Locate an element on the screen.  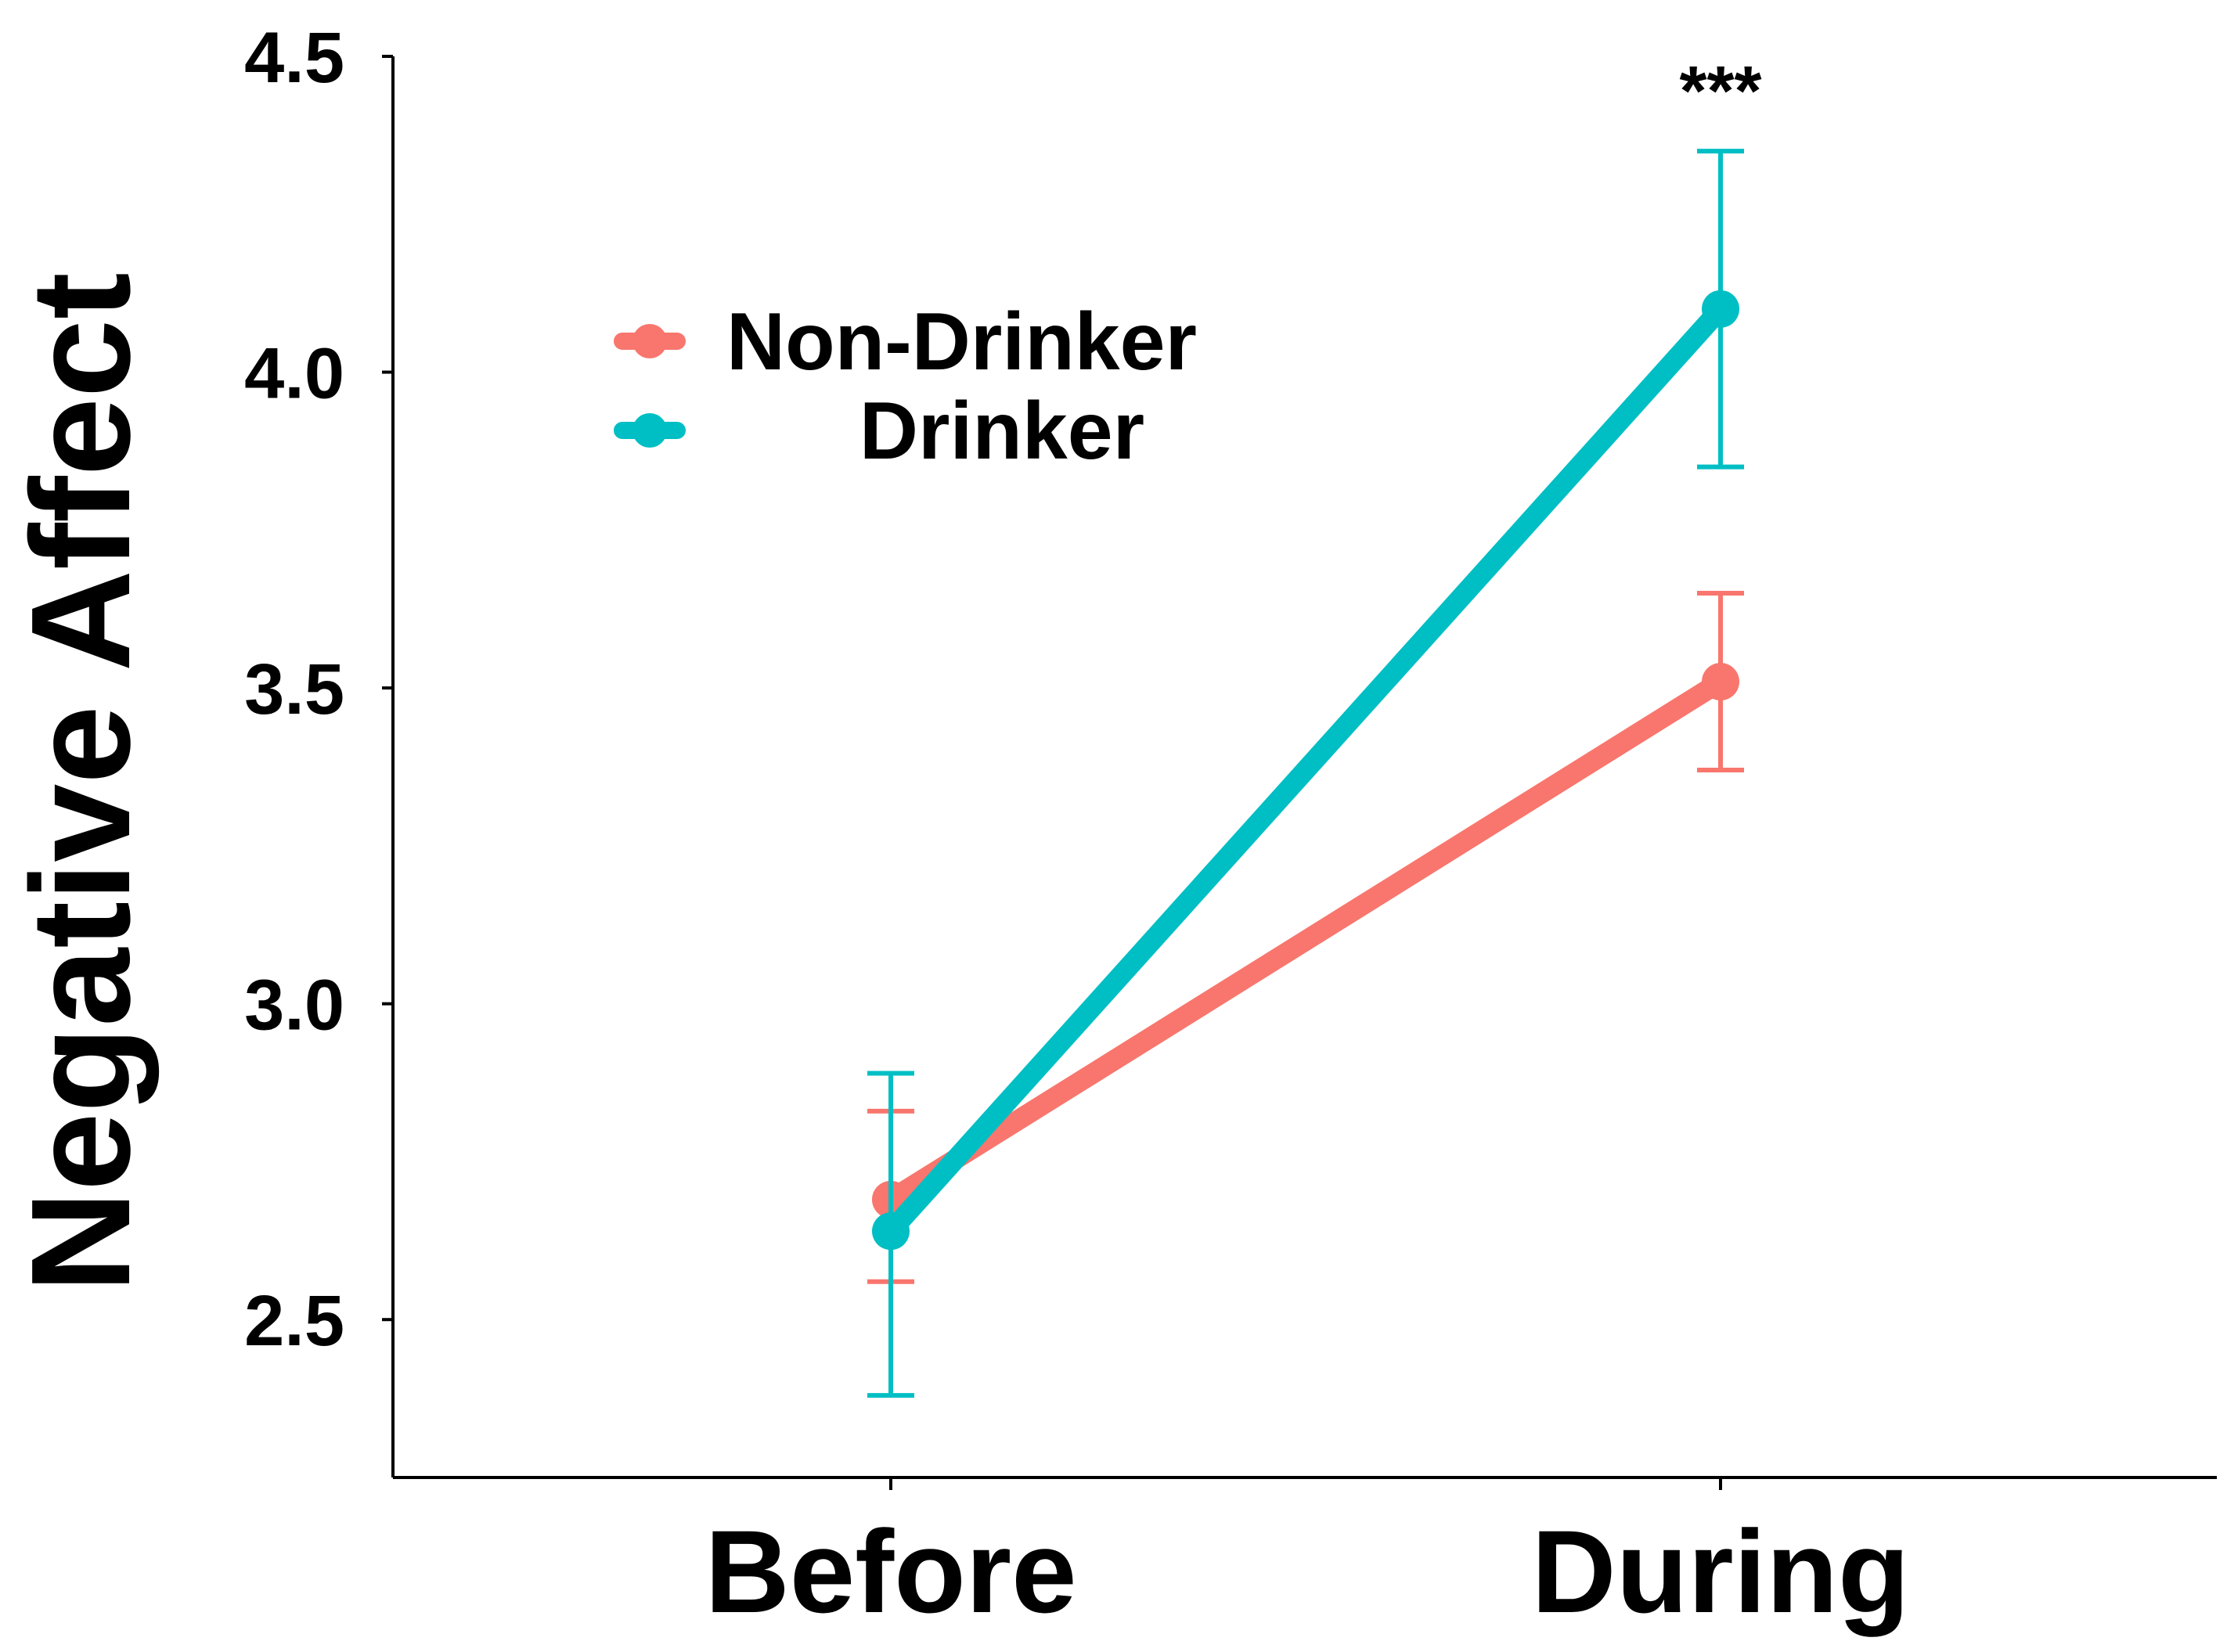
legend-label: Drinker is located at coordinates (1001, 431).